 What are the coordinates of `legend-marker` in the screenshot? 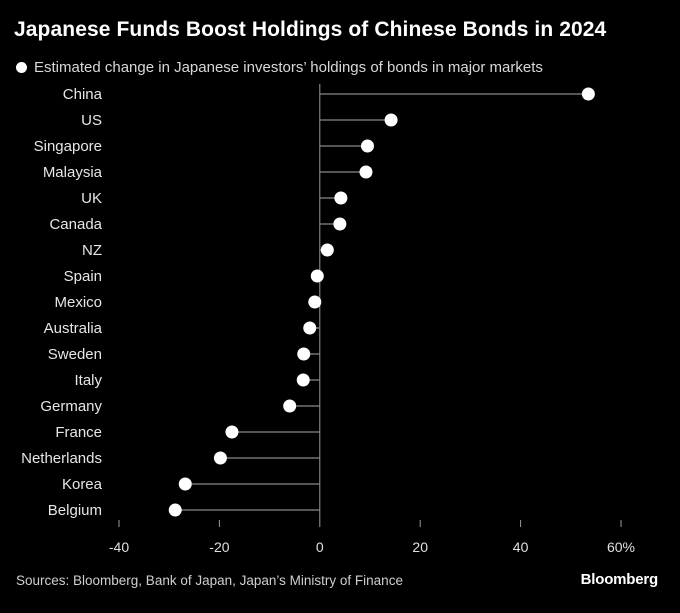 It's located at (21, 67).